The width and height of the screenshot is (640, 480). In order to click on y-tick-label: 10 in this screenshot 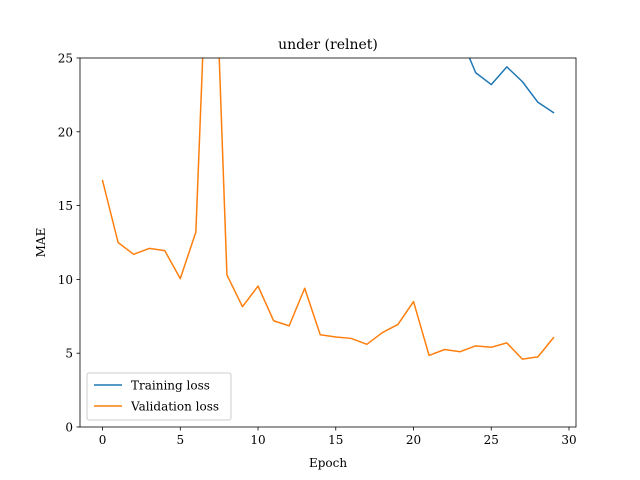, I will do `click(65, 280)`.